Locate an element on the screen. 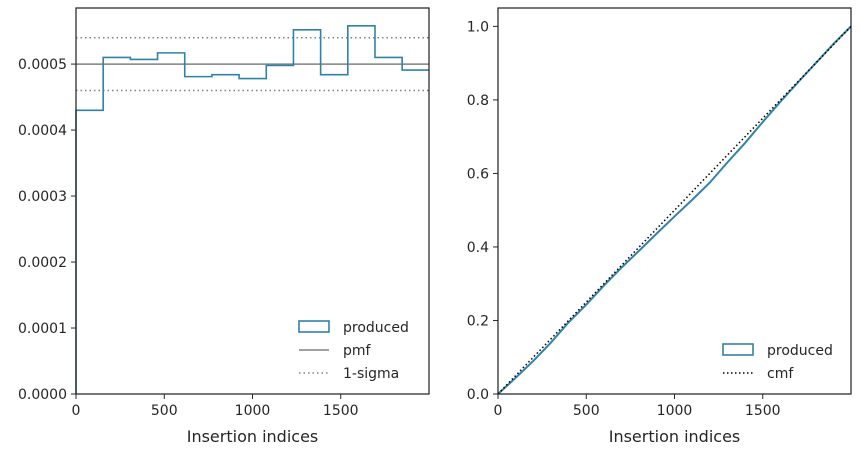 This screenshot has width=861, height=456. legend-label-pmf: pmf is located at coordinates (357, 351).